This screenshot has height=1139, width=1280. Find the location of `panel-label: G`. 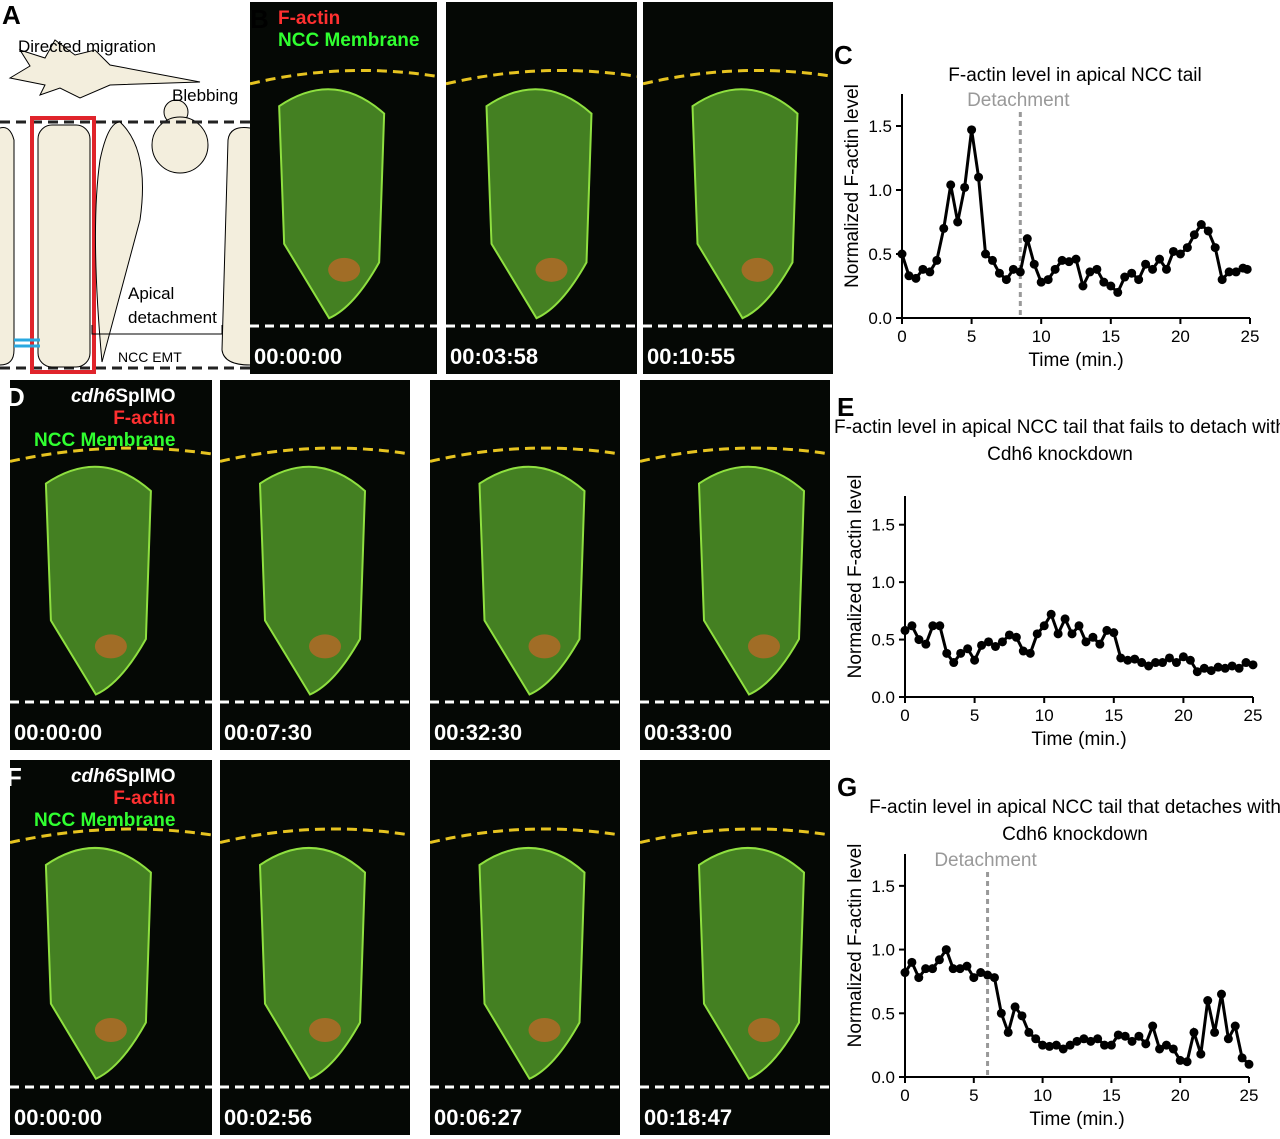

panel-label: G is located at coordinates (847, 787).